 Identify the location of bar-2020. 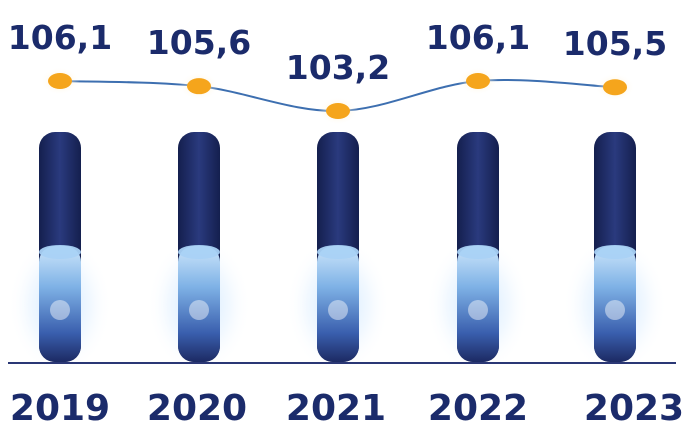
(199, 253).